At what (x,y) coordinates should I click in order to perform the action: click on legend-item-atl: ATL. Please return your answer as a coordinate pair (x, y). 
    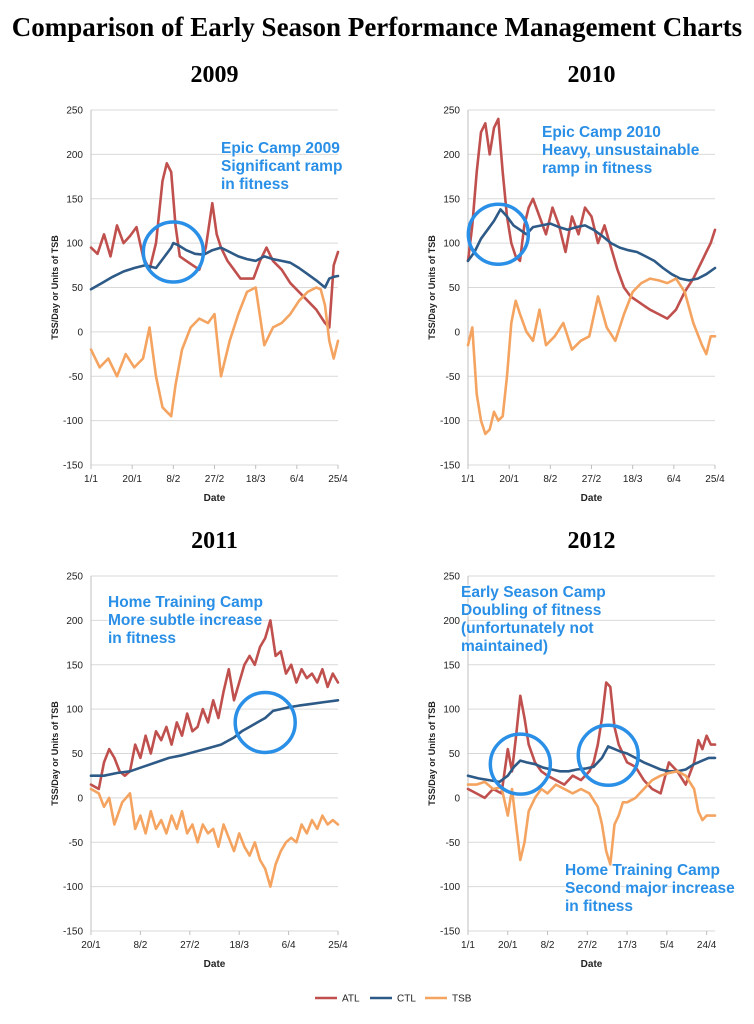
    Looking at the image, I should click on (337, 999).